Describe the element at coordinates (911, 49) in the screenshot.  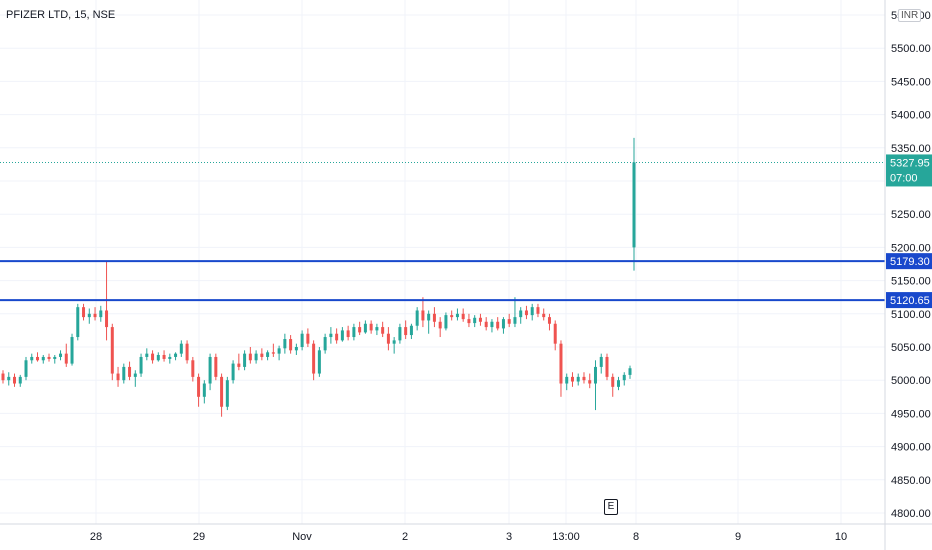
I see `price-tick-label: 5500.00` at that location.